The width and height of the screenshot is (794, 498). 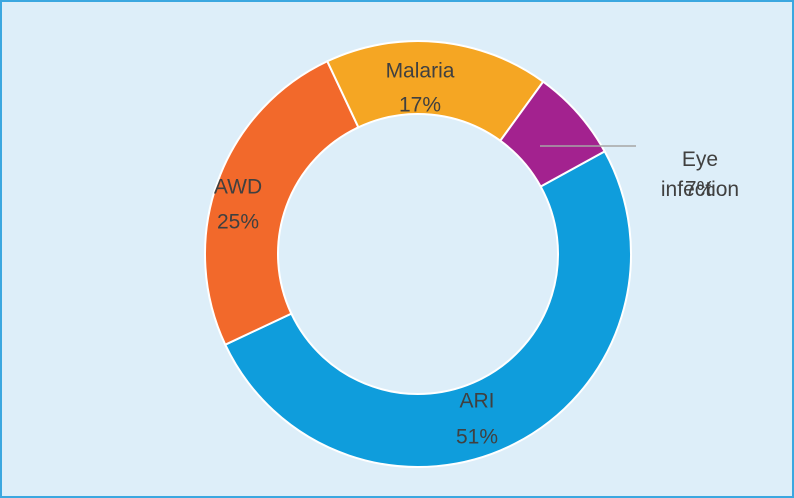 I want to click on value-label: 51%, so click(x=477, y=437).